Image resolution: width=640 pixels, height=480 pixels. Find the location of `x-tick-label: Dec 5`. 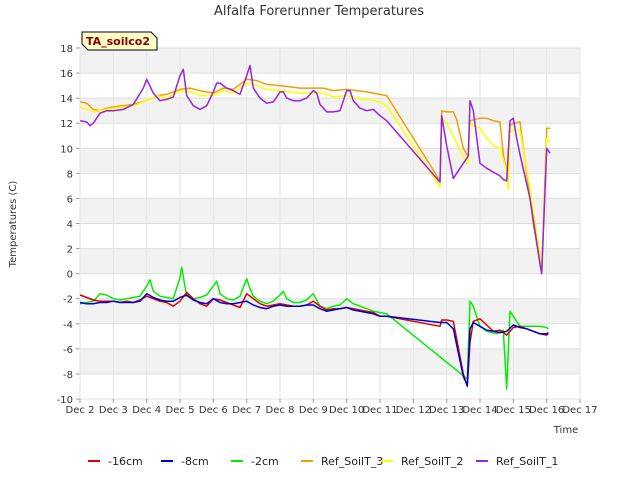

x-tick-label: Dec 5 is located at coordinates (180, 410).